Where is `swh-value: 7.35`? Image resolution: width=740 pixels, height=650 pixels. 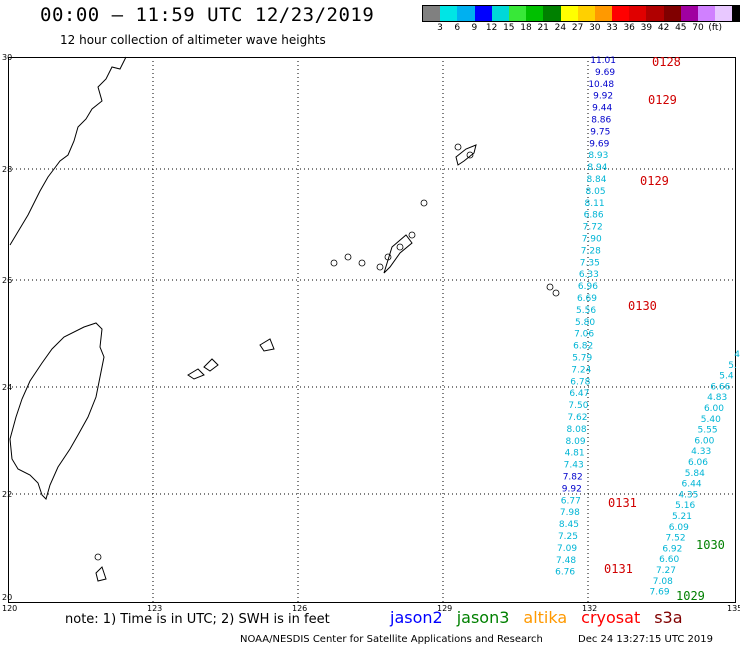 swh-value: 7.35 is located at coordinates (590, 263).